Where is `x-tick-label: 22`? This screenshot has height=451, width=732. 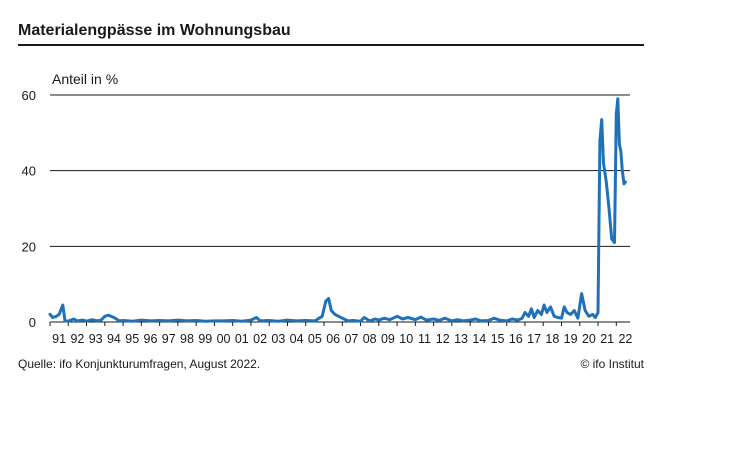
x-tick-label: 22 is located at coordinates (625, 339).